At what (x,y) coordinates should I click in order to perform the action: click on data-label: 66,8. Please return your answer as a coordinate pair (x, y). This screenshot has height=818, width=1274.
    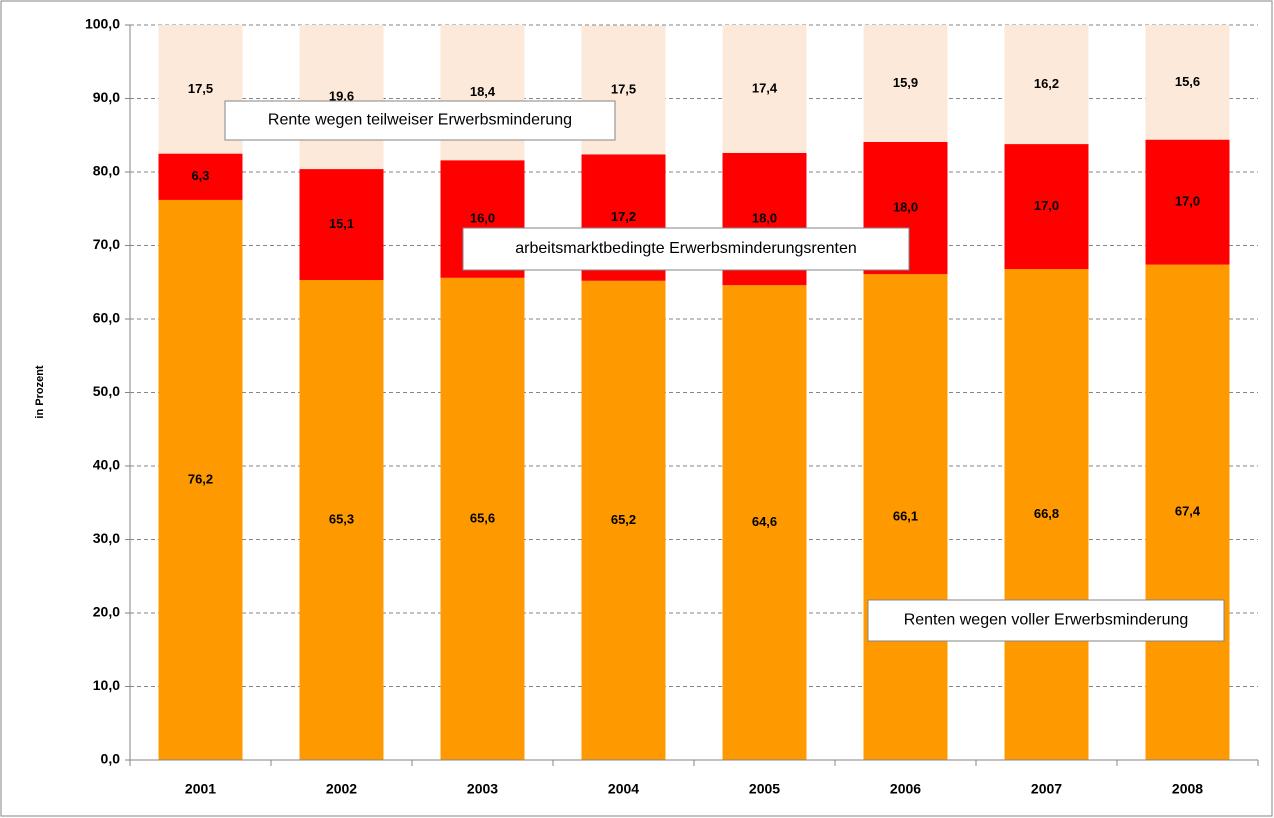
    Looking at the image, I should click on (1046, 513).